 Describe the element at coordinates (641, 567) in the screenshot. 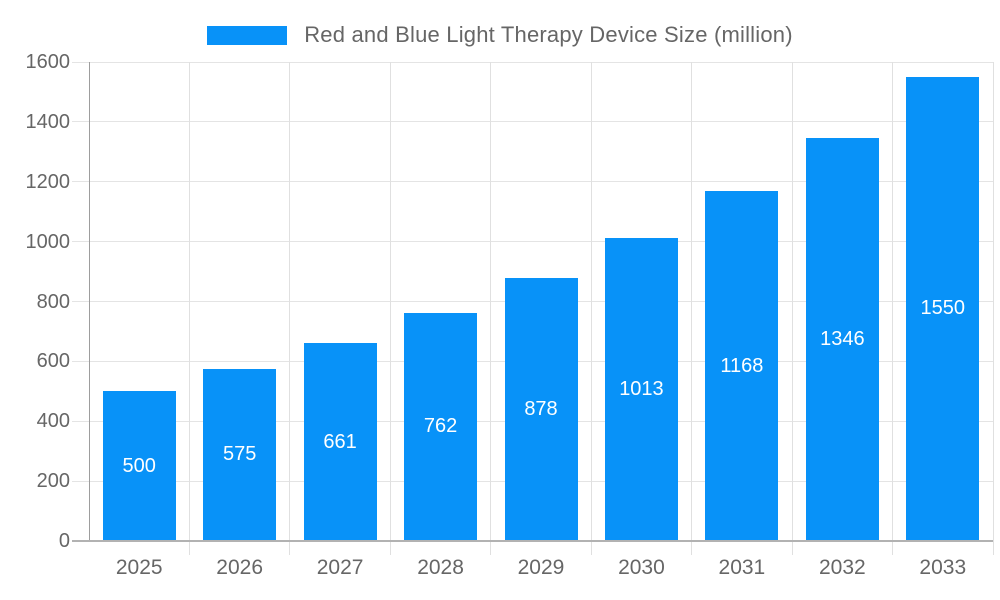

I see `x-axis-tick-label: 2030` at that location.